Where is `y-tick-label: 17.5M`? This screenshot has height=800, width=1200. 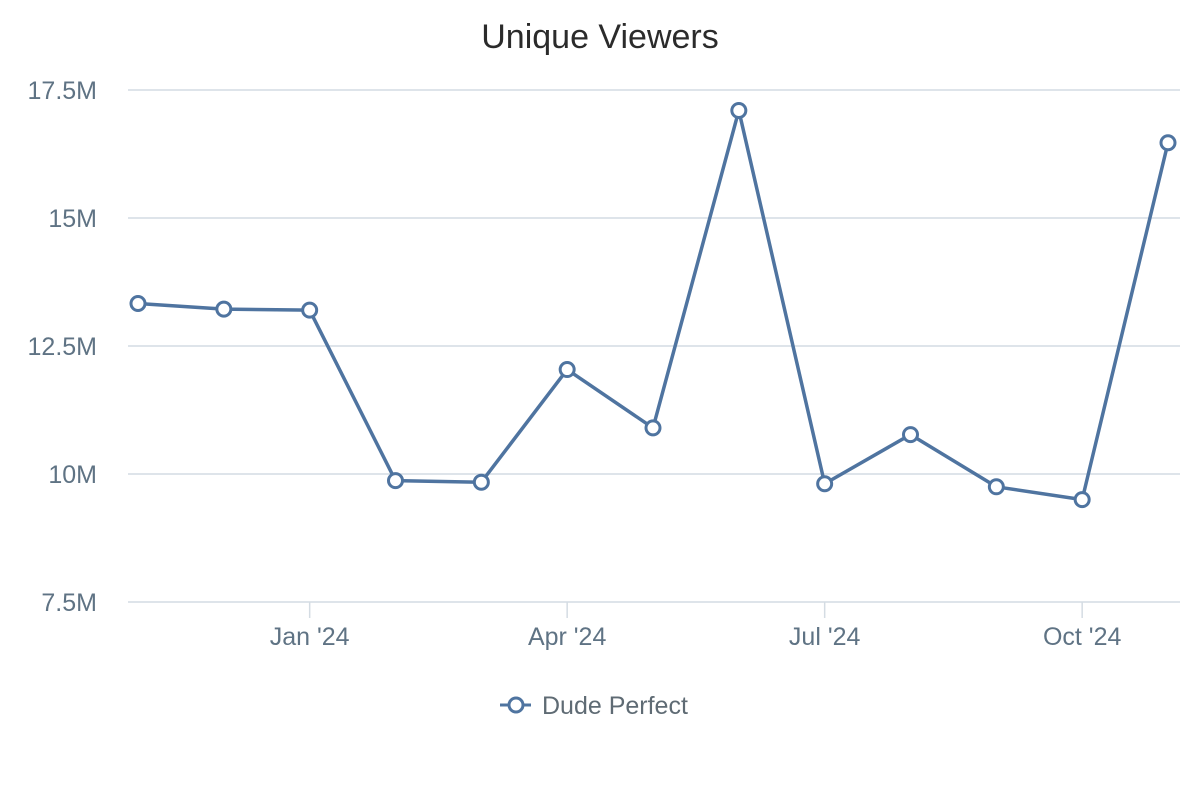 y-tick-label: 17.5M is located at coordinates (62, 91).